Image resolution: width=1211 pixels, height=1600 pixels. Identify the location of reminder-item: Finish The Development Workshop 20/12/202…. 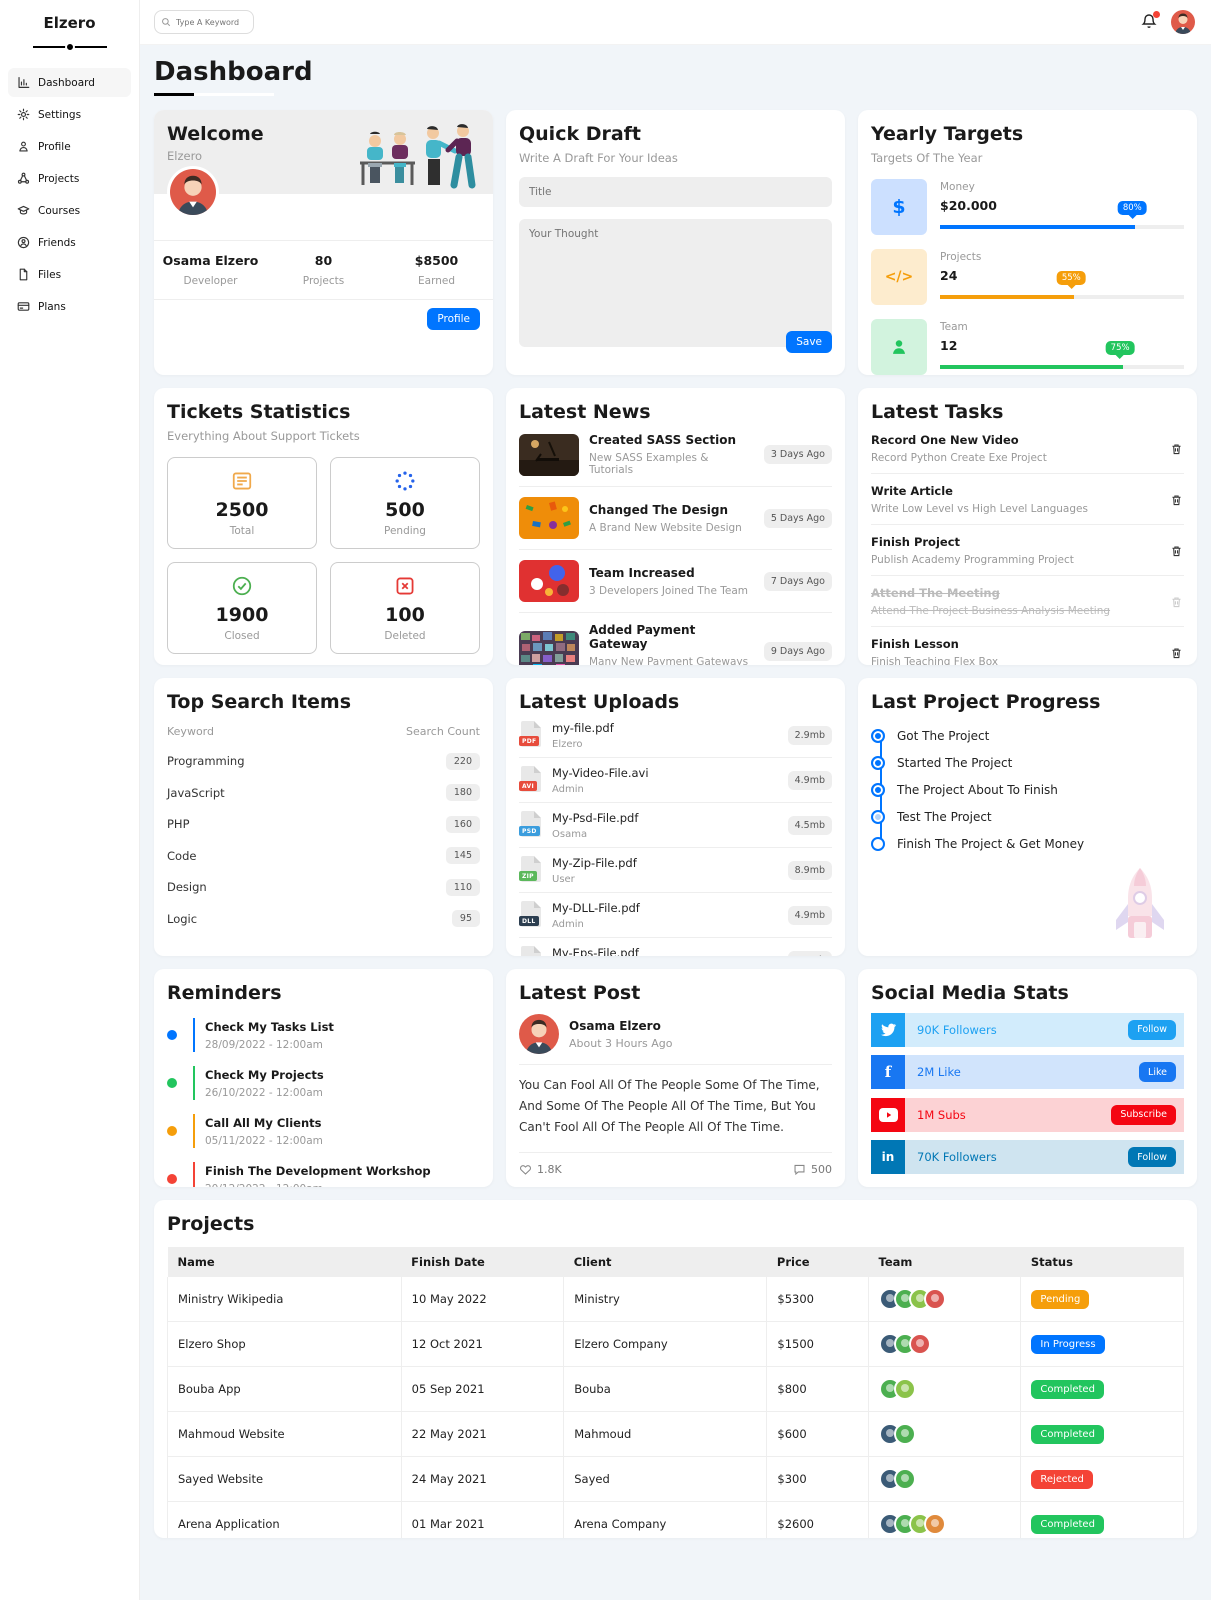
(323, 1174).